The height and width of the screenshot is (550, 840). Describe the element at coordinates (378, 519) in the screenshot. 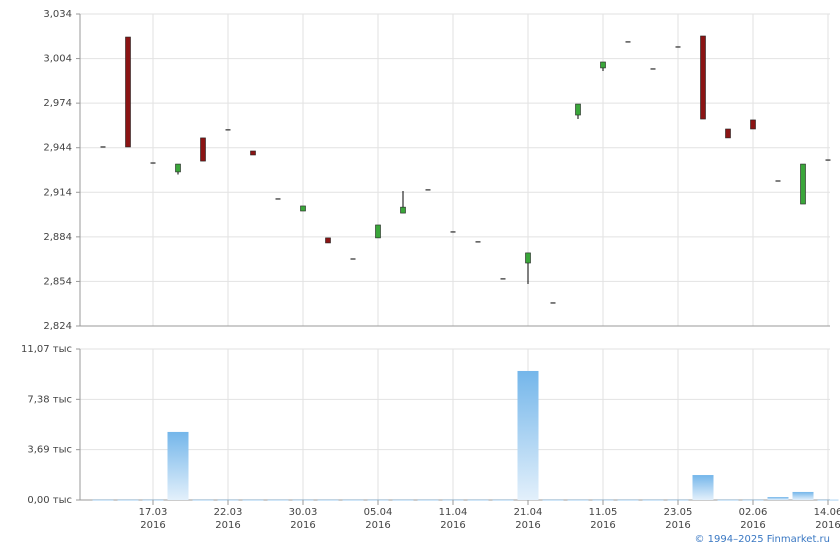

I see `x-tick-label: 05.04 2016` at that location.